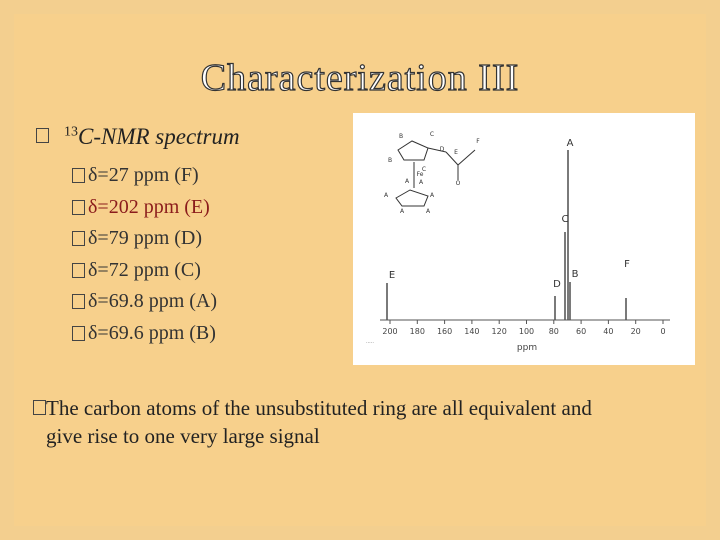 The width and height of the screenshot is (720, 540). I want to click on shift-item: δ=27 ppm (F), so click(143, 175).